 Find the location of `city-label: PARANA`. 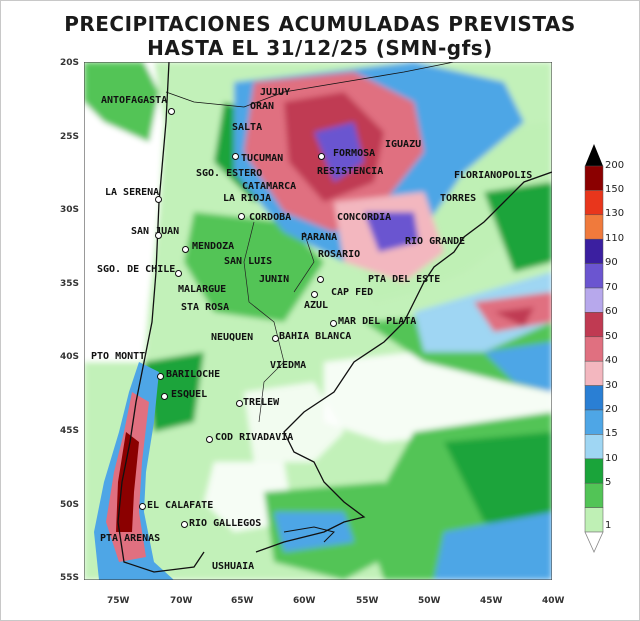

city-label: PARANA is located at coordinates (319, 237).